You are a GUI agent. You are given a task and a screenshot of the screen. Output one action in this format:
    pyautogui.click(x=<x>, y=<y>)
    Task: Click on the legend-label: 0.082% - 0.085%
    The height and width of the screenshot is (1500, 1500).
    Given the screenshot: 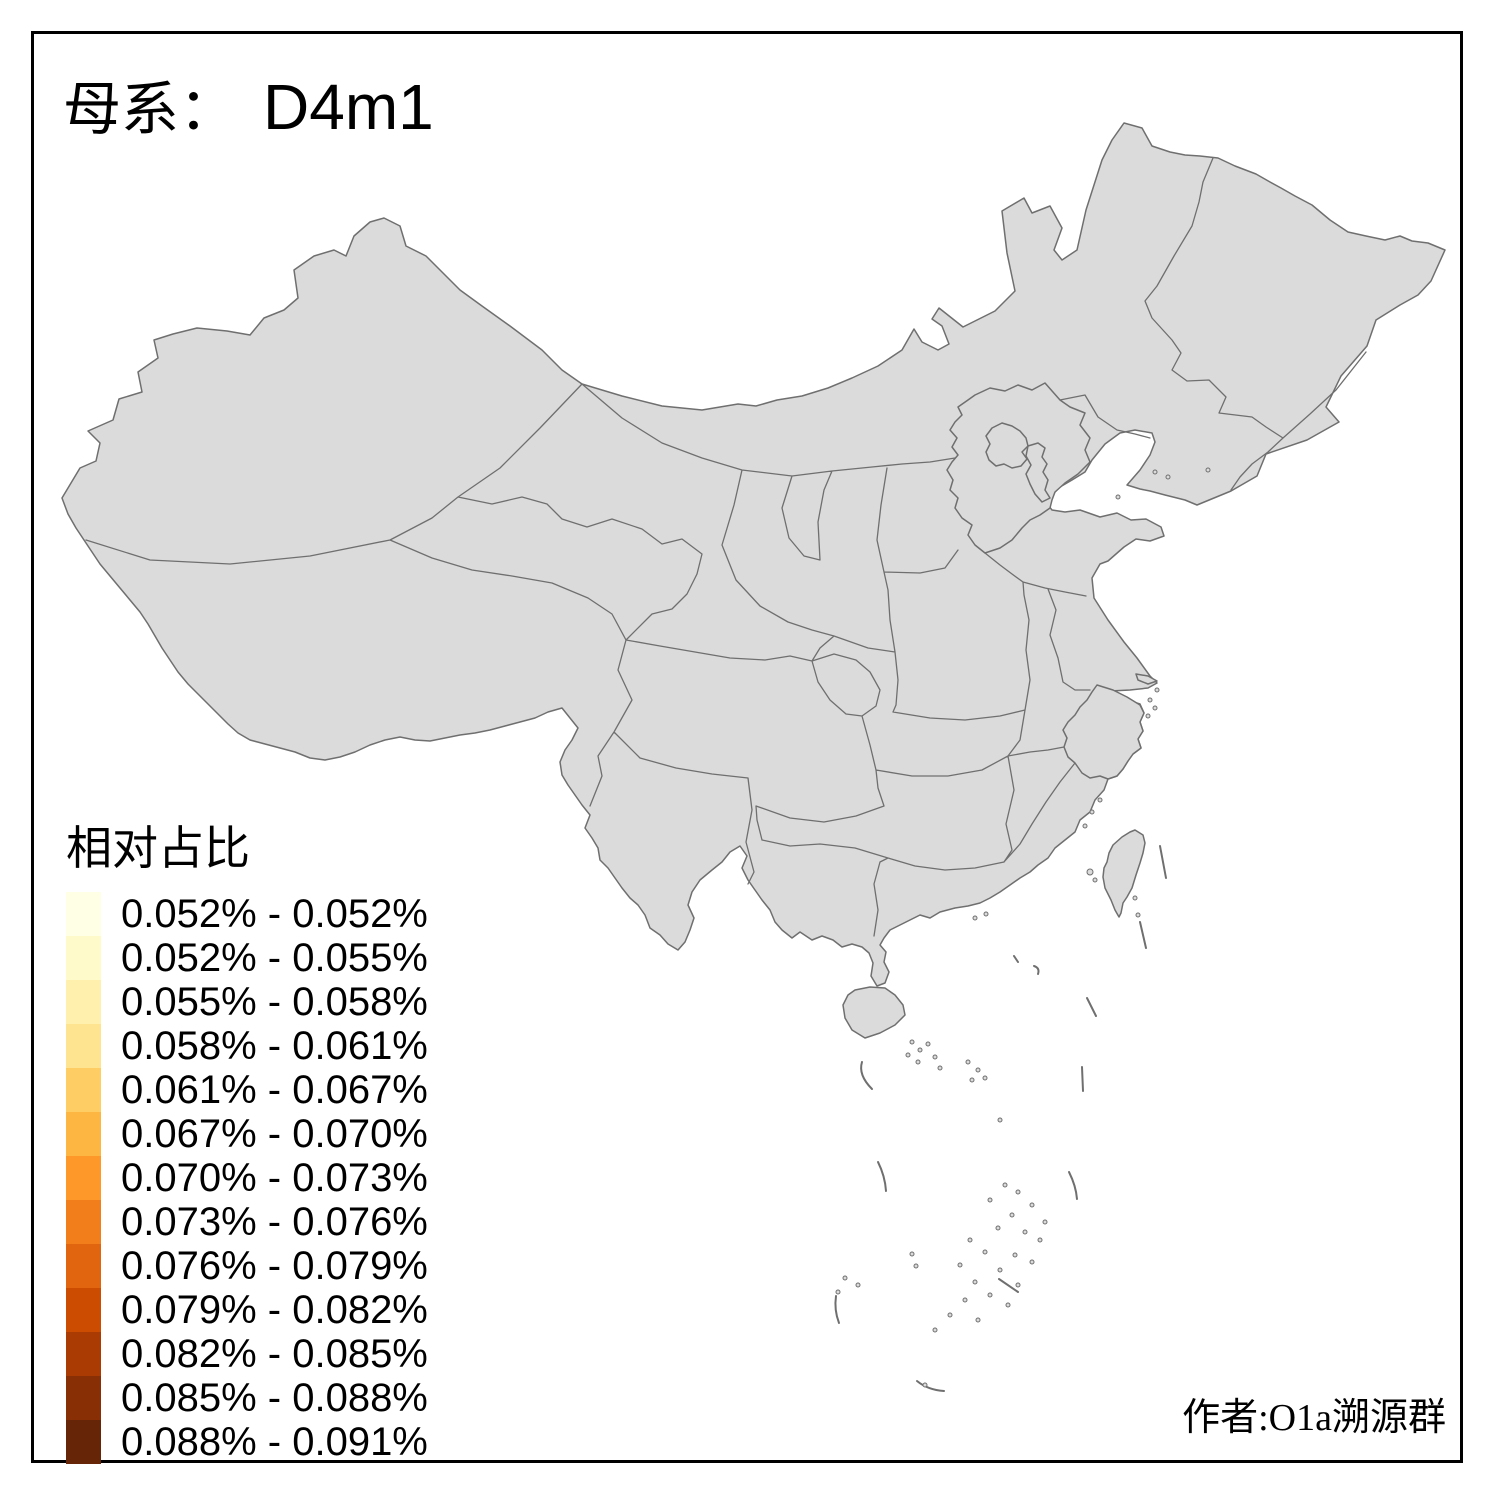 What is the action you would take?
    pyautogui.click(x=274, y=1354)
    